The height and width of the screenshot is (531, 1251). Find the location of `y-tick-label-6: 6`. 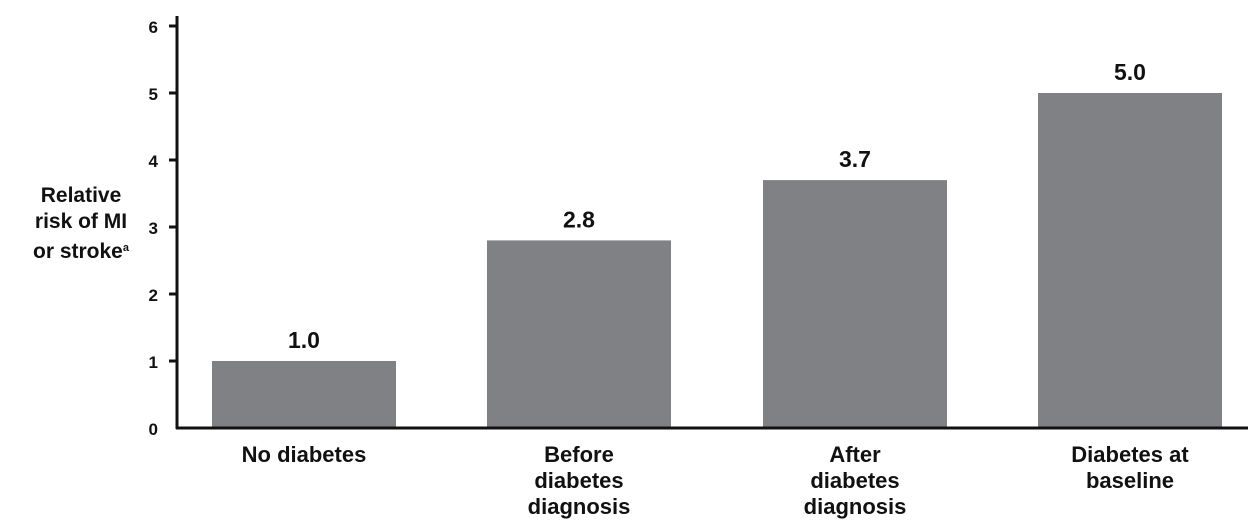

y-tick-label-6: 6 is located at coordinates (153, 27).